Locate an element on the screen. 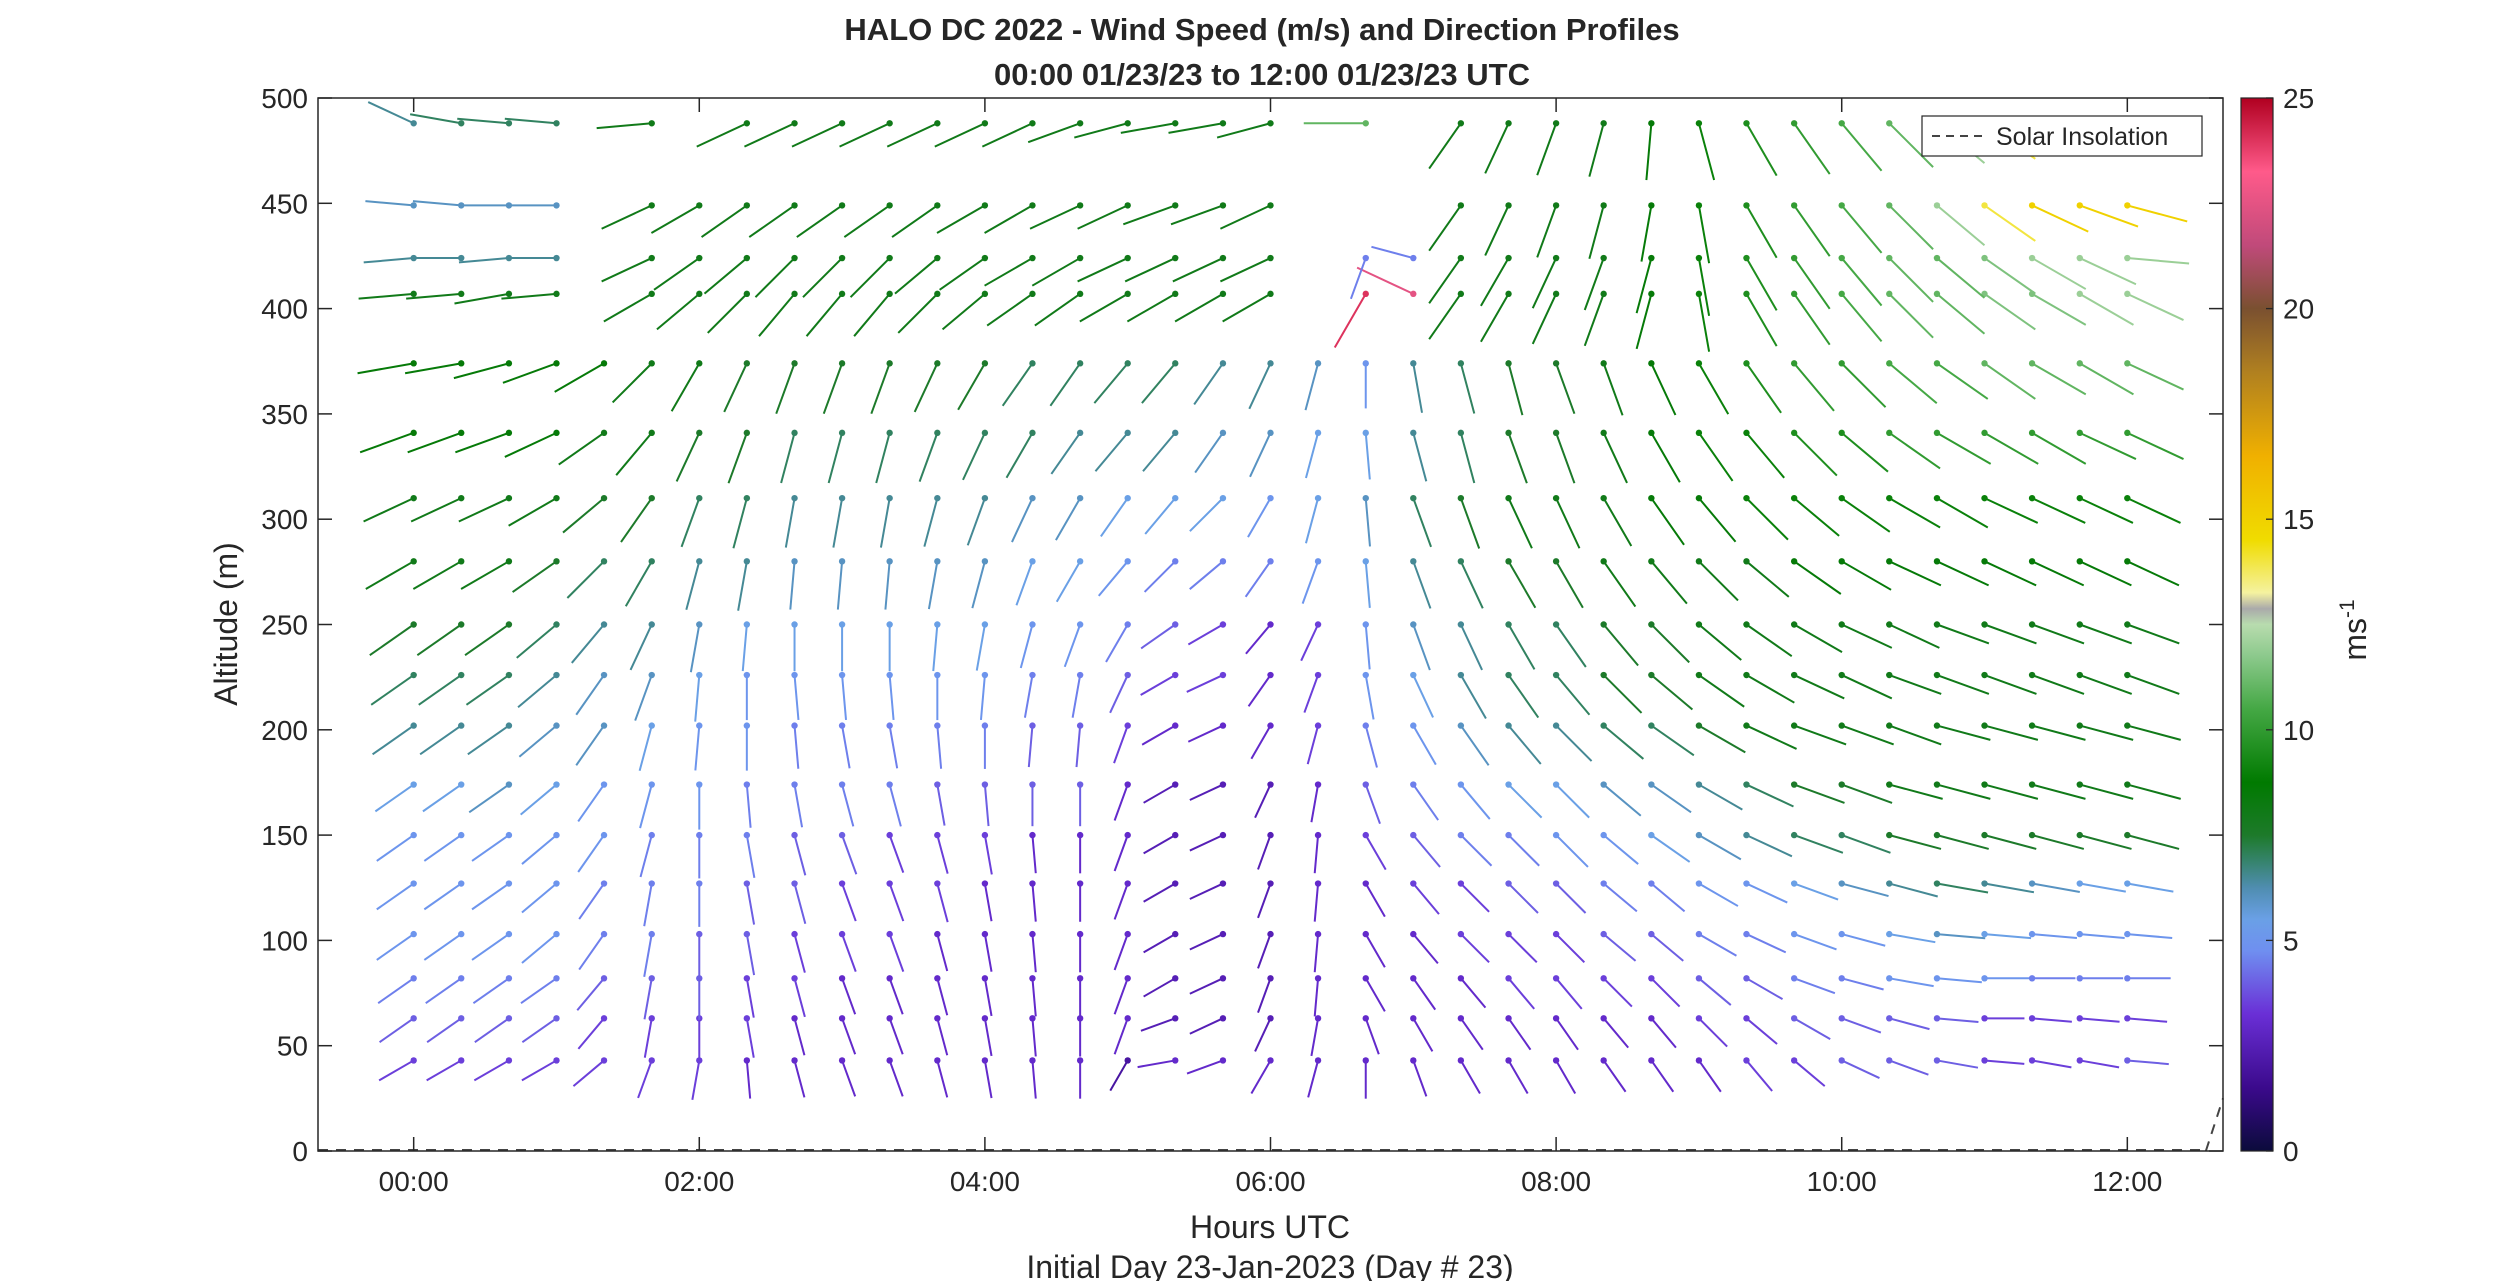 The height and width of the screenshot is (1281, 2517). x-tick-label: 02:00 is located at coordinates (699, 1181).